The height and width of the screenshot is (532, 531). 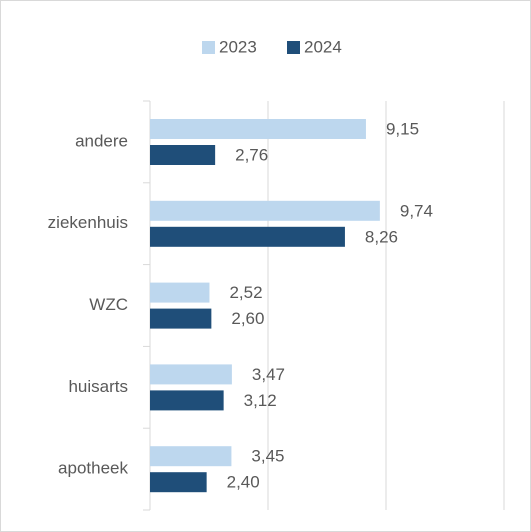 What do you see at coordinates (243, 482) in the screenshot?
I see `data-label: 2,40` at bounding box center [243, 482].